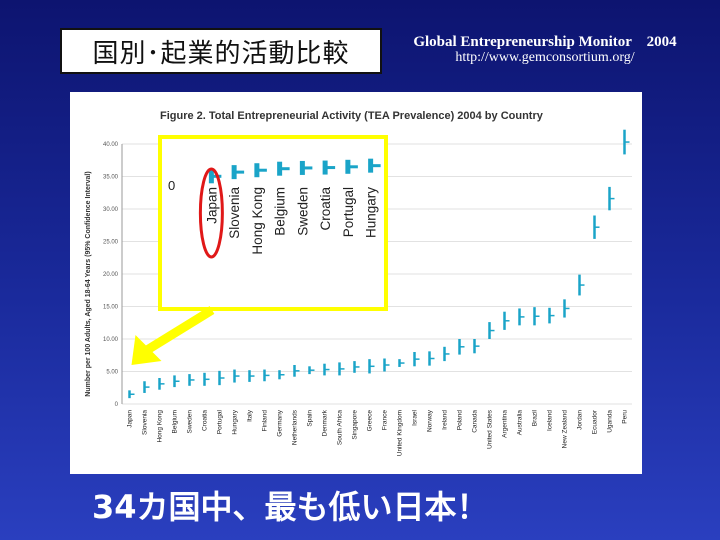 The height and width of the screenshot is (540, 720). Describe the element at coordinates (112, 373) in the screenshot. I see `y-tick-label: 5.00` at that location.